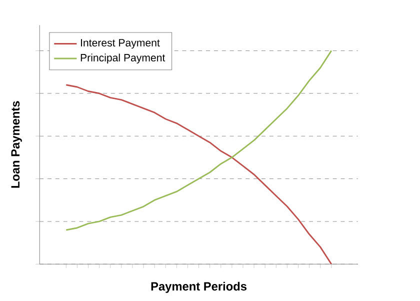 The height and width of the screenshot is (301, 420). Describe the element at coordinates (16, 144) in the screenshot. I see `y-axis-title: Loan Payments` at that location.